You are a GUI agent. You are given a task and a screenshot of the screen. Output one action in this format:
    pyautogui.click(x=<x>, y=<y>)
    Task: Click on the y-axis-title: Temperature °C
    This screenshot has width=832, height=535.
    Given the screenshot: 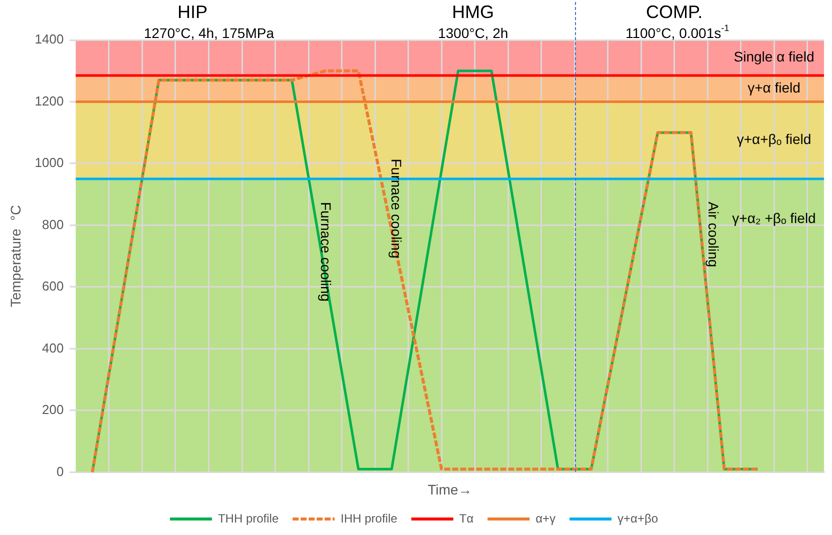 What is the action you would take?
    pyautogui.click(x=15, y=256)
    